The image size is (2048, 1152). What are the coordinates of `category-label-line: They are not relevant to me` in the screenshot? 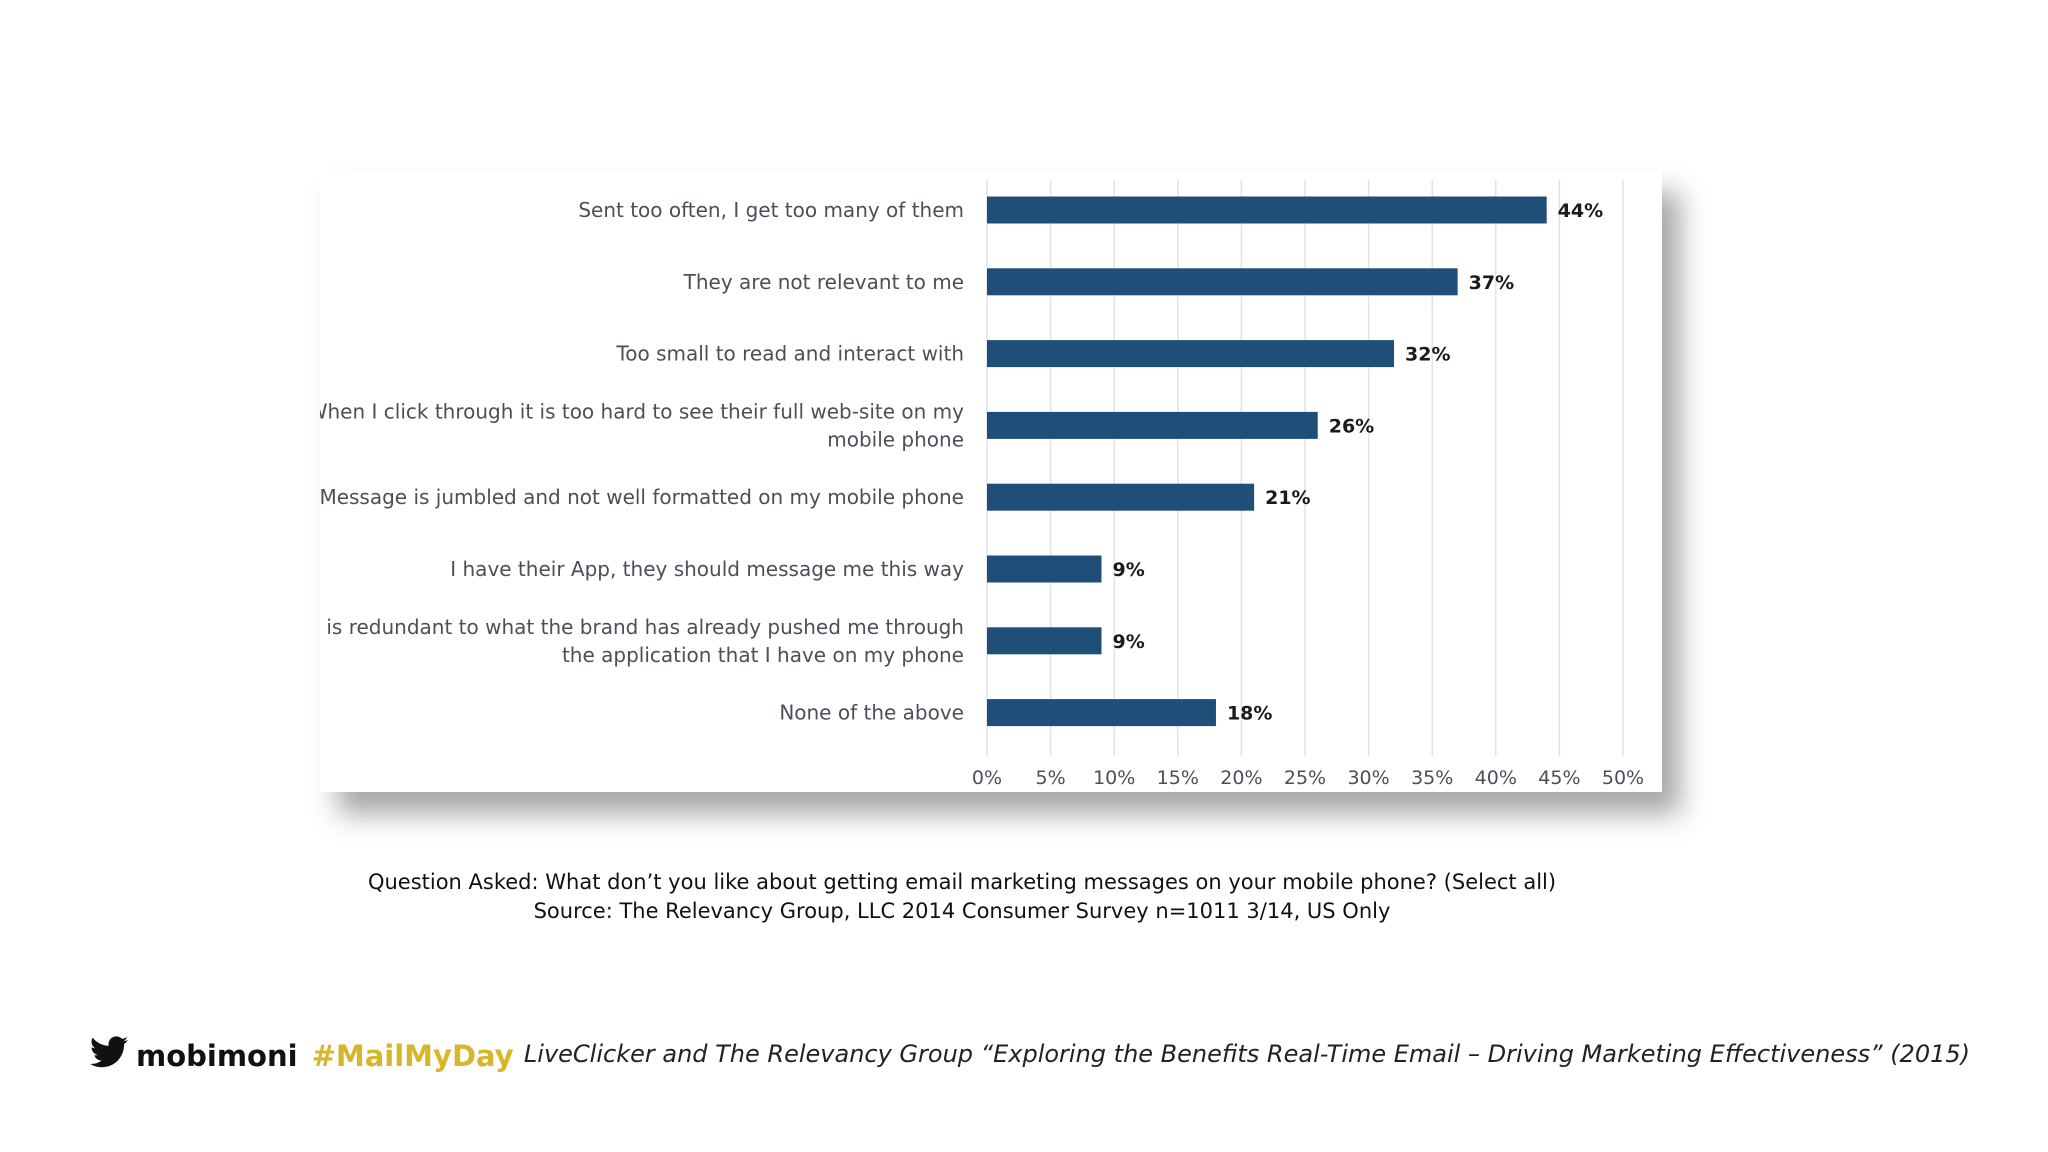 It's located at (823, 282).